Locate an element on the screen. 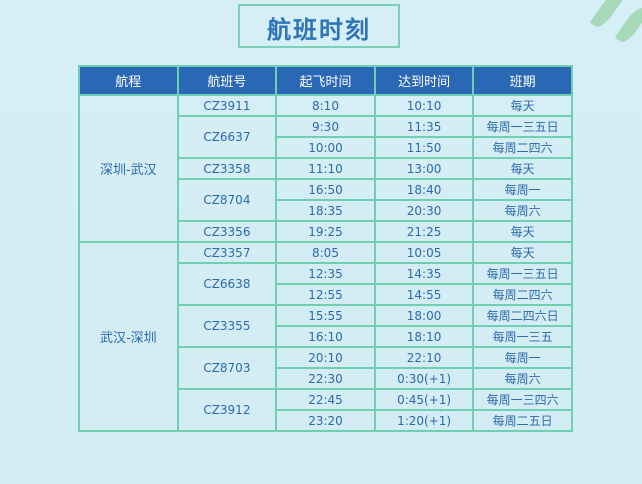  table-row: 10:00 11:50 每周二四六 is located at coordinates (326, 147).